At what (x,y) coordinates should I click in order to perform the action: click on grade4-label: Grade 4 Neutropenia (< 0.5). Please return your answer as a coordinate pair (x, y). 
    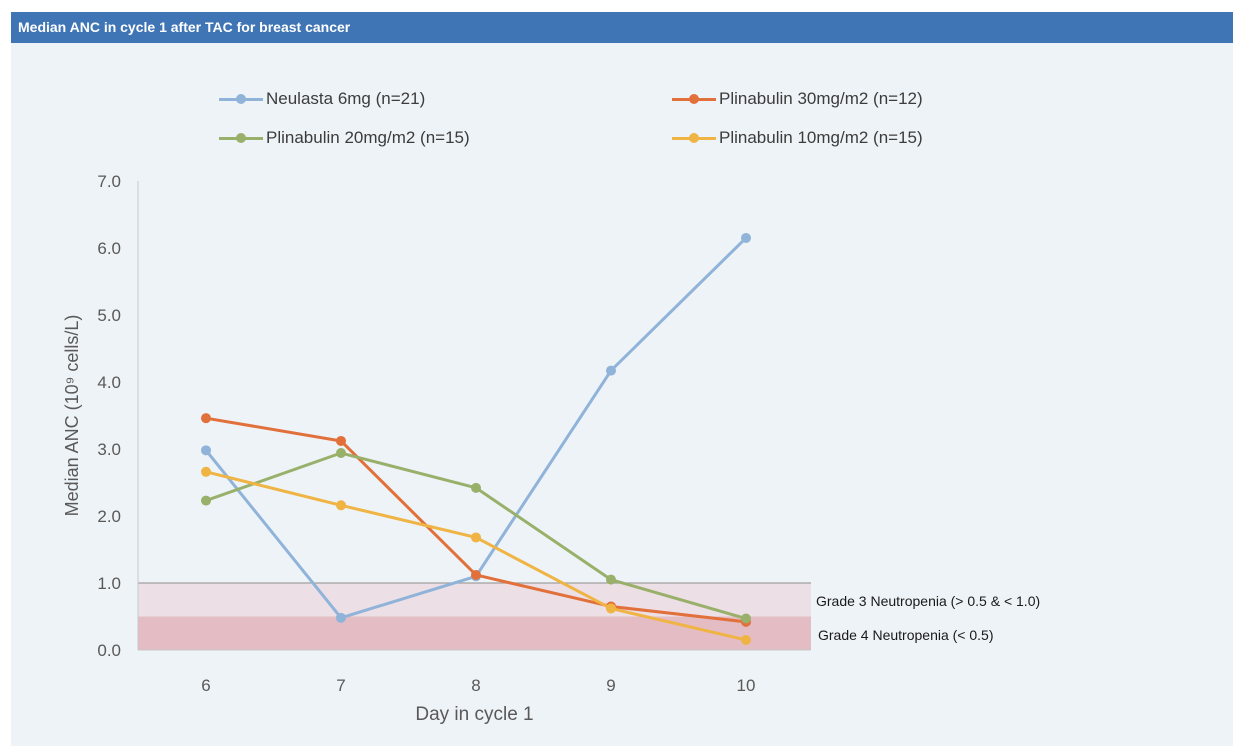
    Looking at the image, I should click on (906, 635).